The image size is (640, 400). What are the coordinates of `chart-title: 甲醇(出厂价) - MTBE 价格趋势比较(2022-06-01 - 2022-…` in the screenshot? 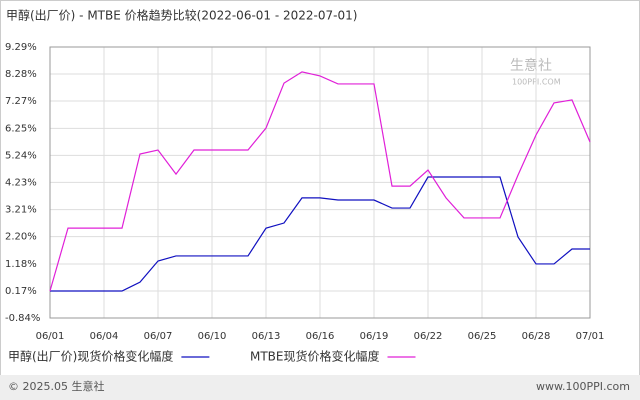 It's located at (181, 15).